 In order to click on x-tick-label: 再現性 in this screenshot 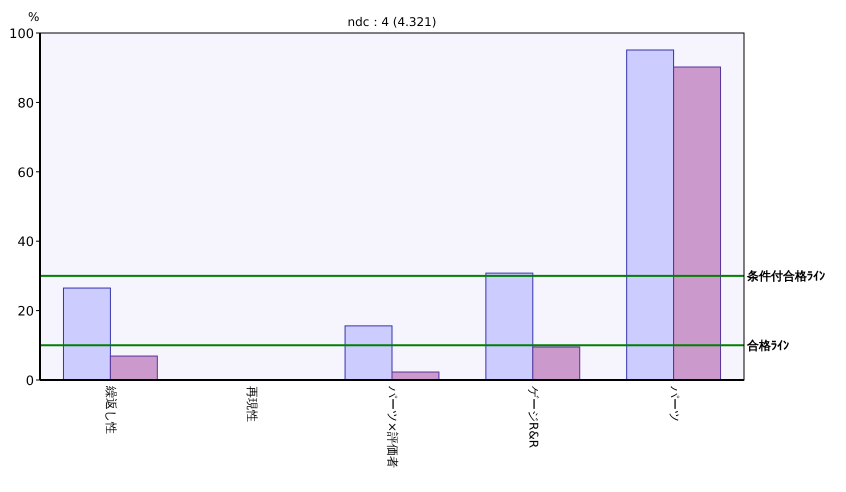, I will do `click(251, 404)`.